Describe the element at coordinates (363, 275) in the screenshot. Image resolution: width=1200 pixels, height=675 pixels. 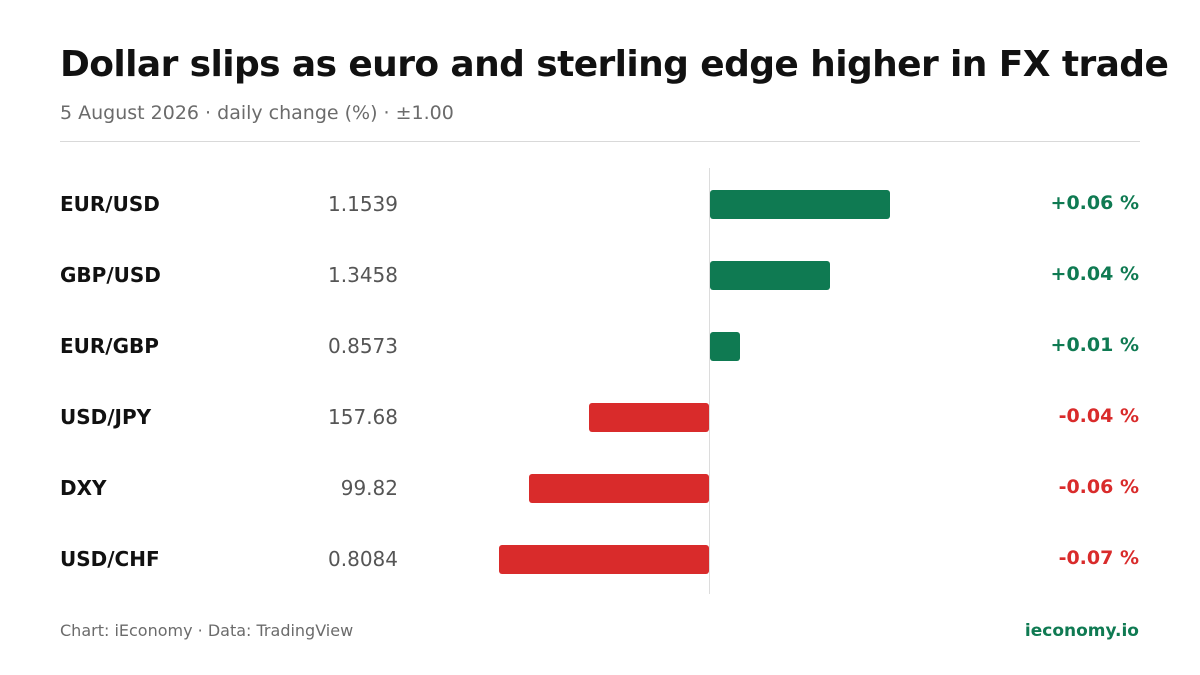
I see `exchange-rate-value: 1.3458` at that location.